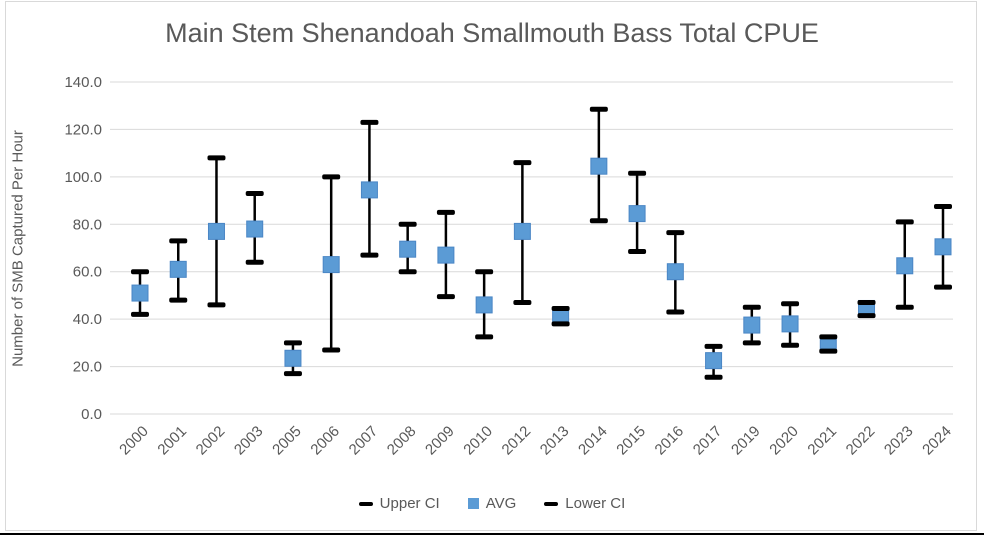 This screenshot has width=984, height=538. I want to click on y-tick-label: 40.0, so click(87, 319).